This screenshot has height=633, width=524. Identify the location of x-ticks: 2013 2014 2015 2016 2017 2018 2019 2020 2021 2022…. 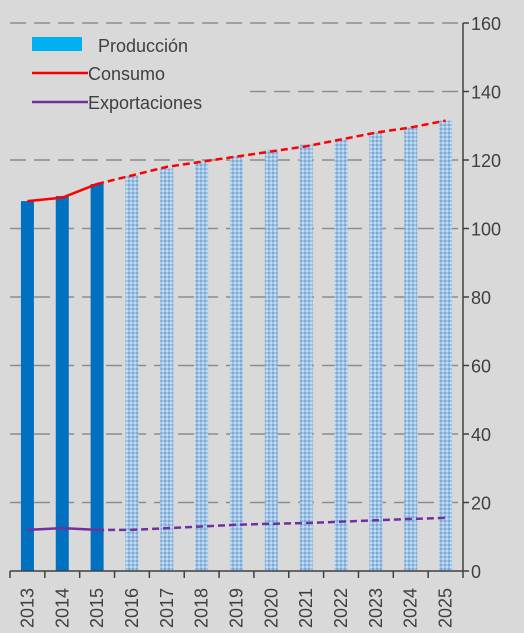
(236, 599).